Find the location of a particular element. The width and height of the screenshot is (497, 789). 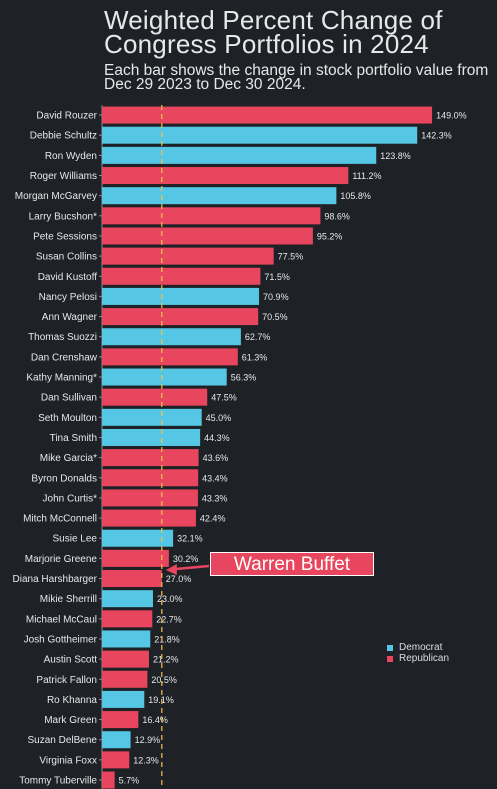

data-label: 20.5% is located at coordinates (164, 680).